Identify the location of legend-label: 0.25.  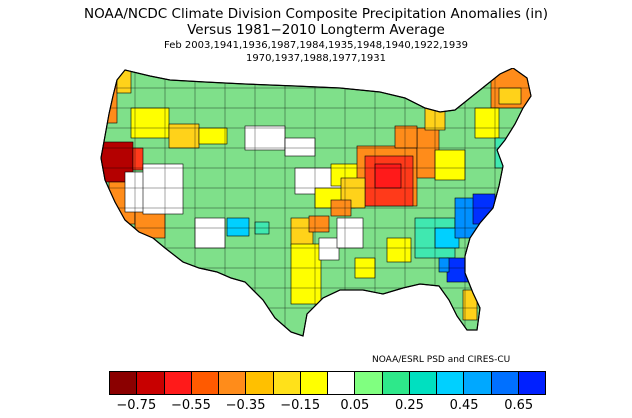
(409, 405).